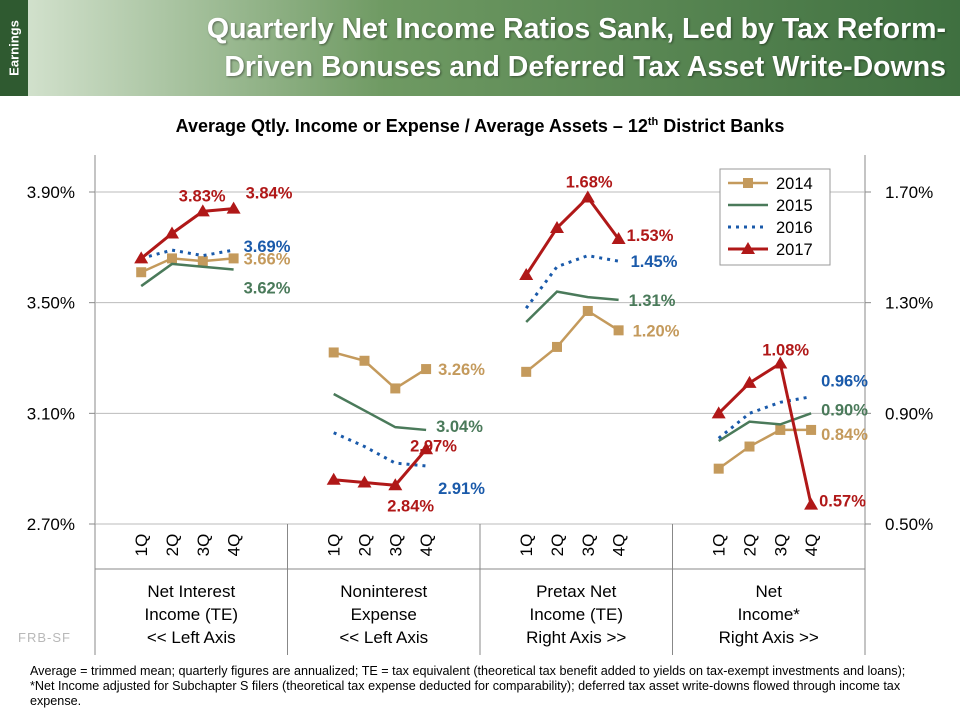 This screenshot has height=720, width=960. What do you see at coordinates (269, 194) in the screenshot?
I see `data-label: 3.84%` at bounding box center [269, 194].